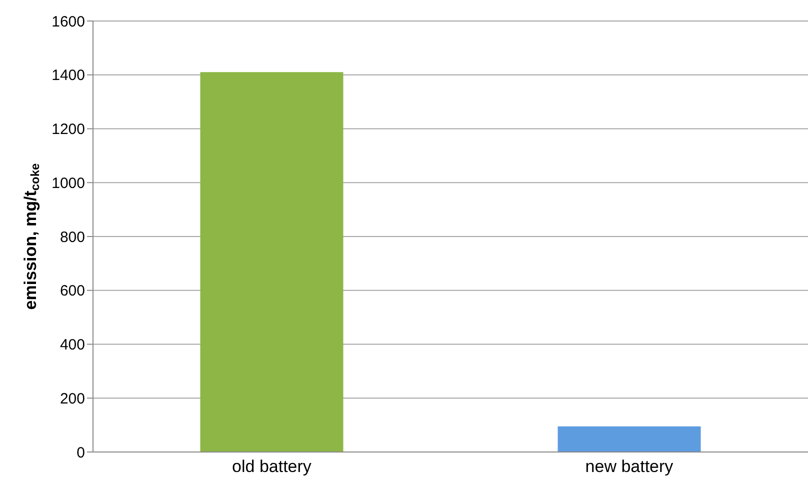  What do you see at coordinates (68, 129) in the screenshot?
I see `y-tick-label: 1200` at bounding box center [68, 129].